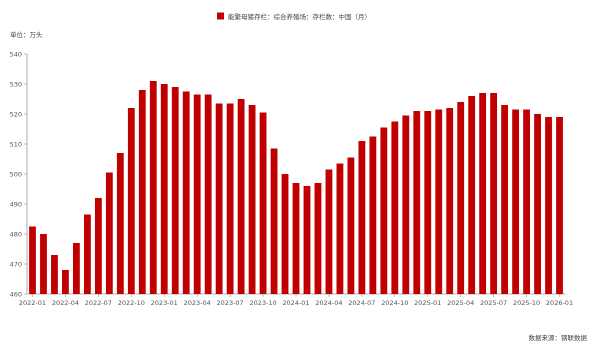 Image resolution: width=593 pixels, height=344 pixels. What do you see at coordinates (328, 303) in the screenshot?
I see `x-tick-label: 2024-04` at bounding box center [328, 303].